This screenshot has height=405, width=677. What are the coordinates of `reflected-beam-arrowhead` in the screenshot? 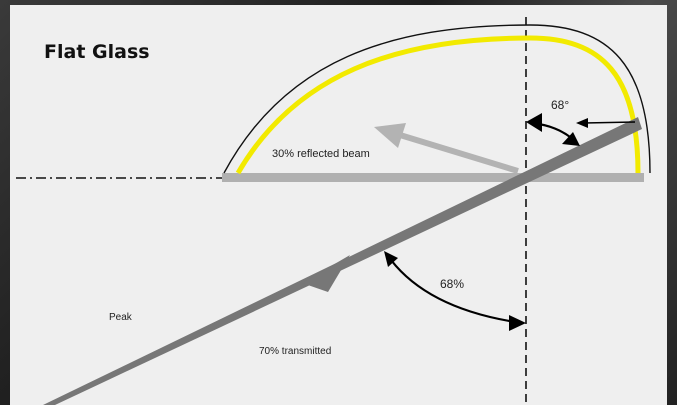 It's located at (390, 135).